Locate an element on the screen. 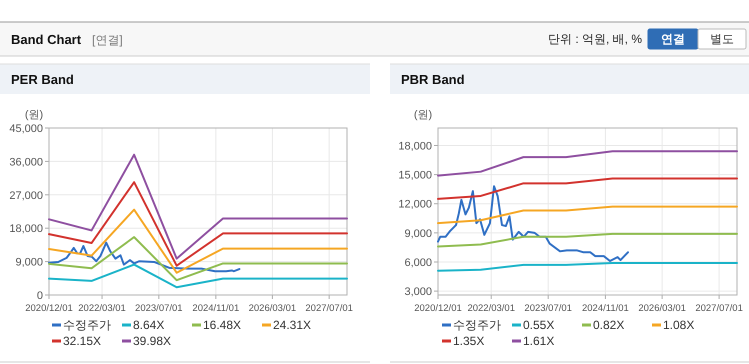  legend-label: 1.61X is located at coordinates (538, 341).